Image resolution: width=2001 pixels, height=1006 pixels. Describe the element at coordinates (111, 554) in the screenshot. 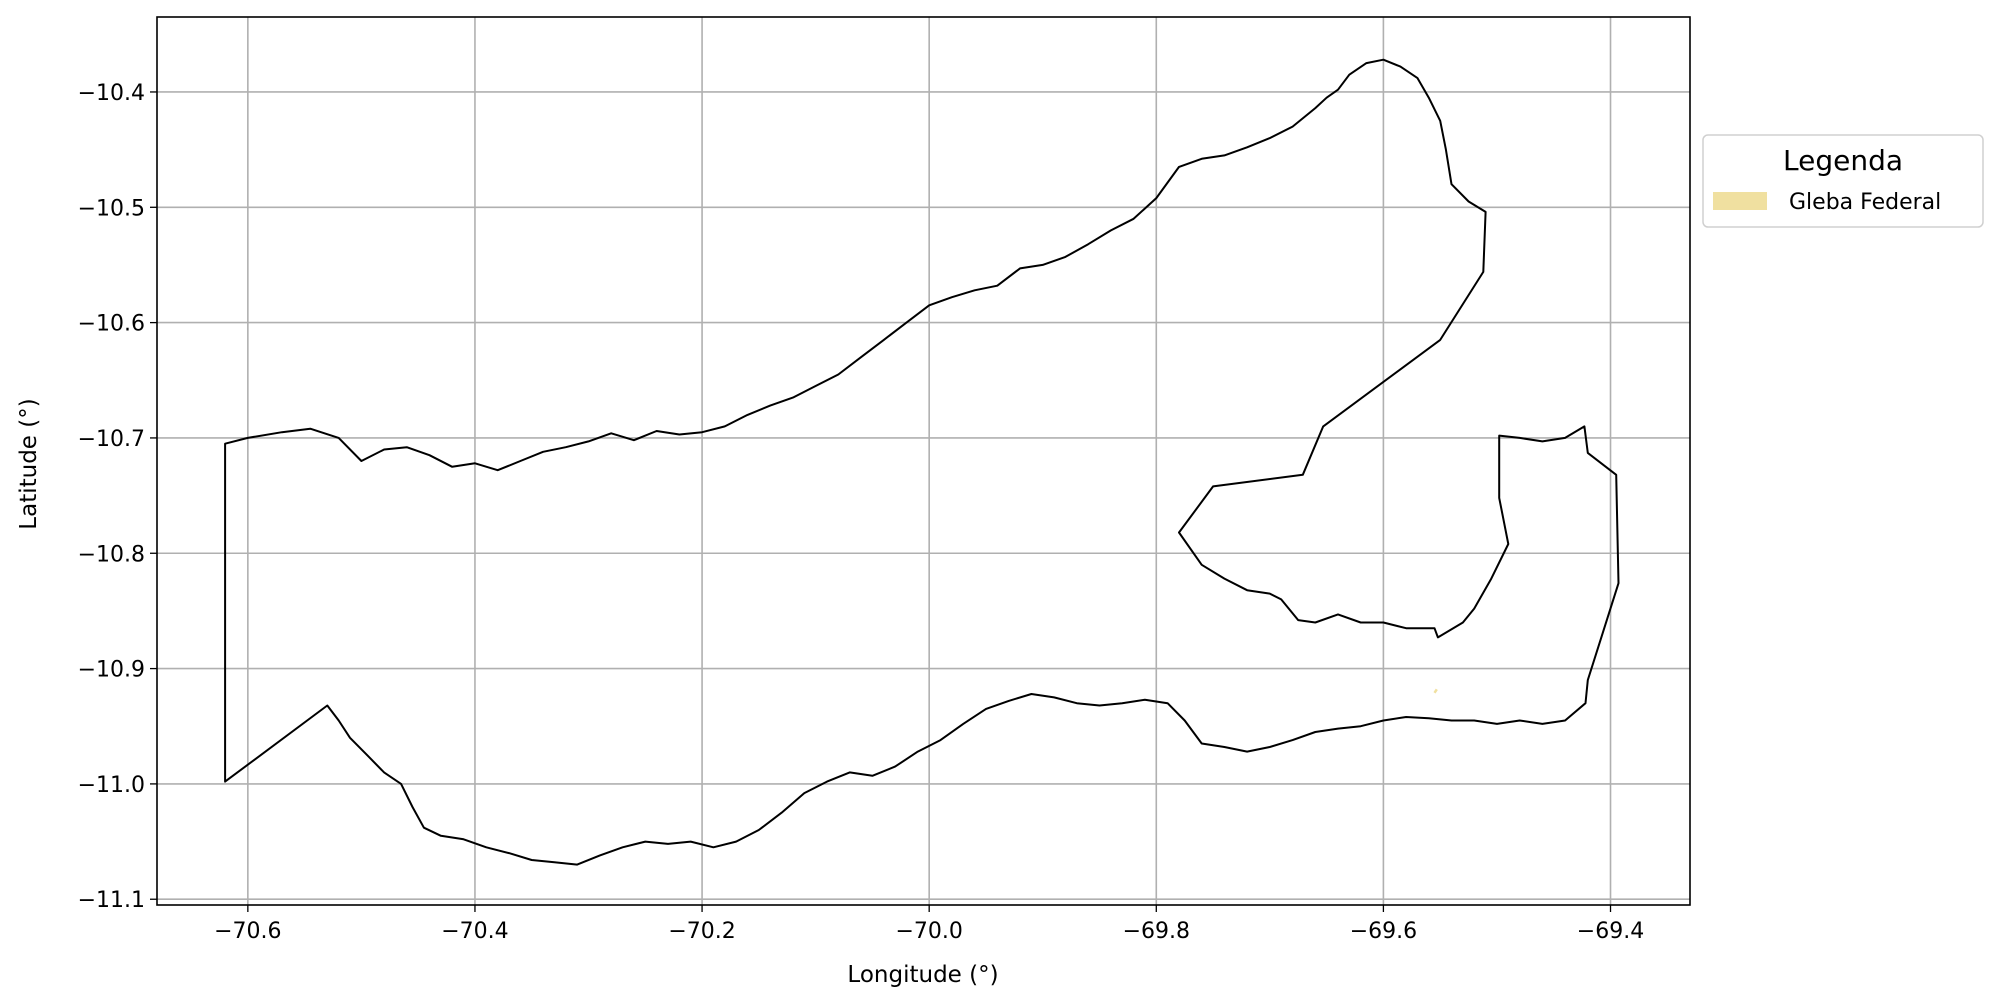

I see `y-tick-label: −10.8` at that location.